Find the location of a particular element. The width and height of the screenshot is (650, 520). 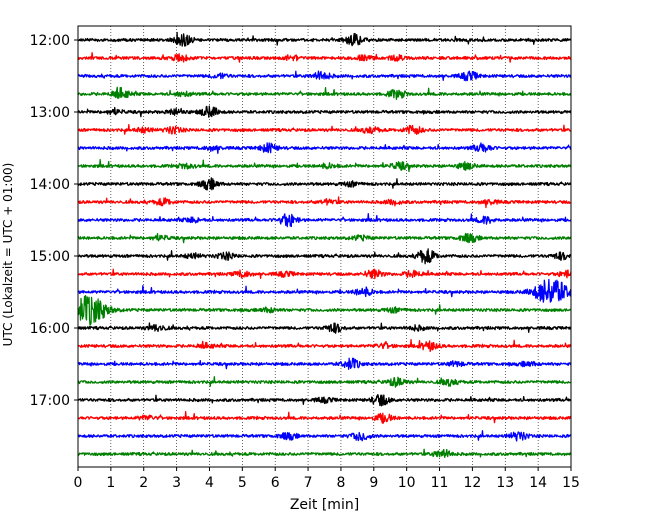

x-tick-label: 4 is located at coordinates (209, 483).